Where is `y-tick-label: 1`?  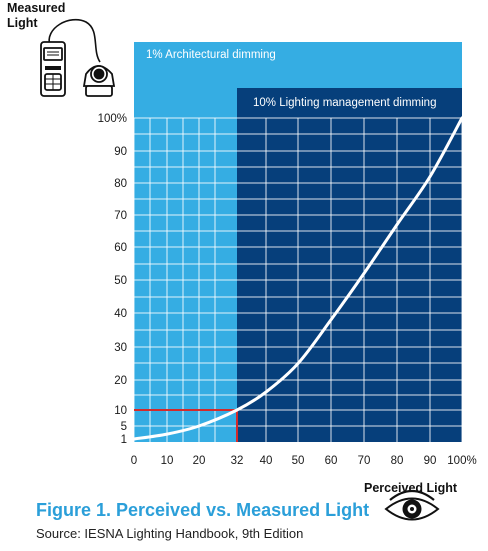 y-tick-label: 1 is located at coordinates (124, 440).